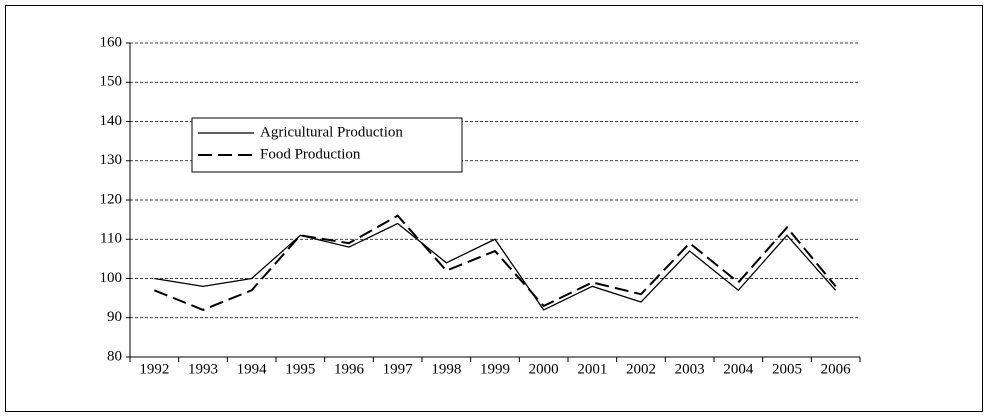 The image size is (988, 417). What do you see at coordinates (738, 369) in the screenshot?
I see `x-tick-label: 2004` at bounding box center [738, 369].